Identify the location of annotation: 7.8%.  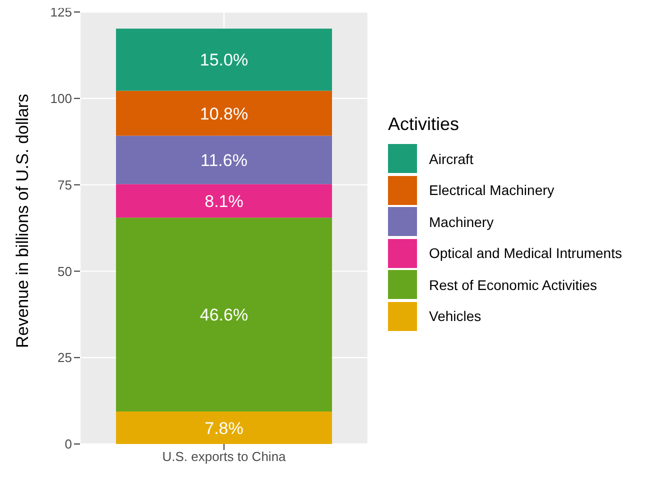
(224, 428).